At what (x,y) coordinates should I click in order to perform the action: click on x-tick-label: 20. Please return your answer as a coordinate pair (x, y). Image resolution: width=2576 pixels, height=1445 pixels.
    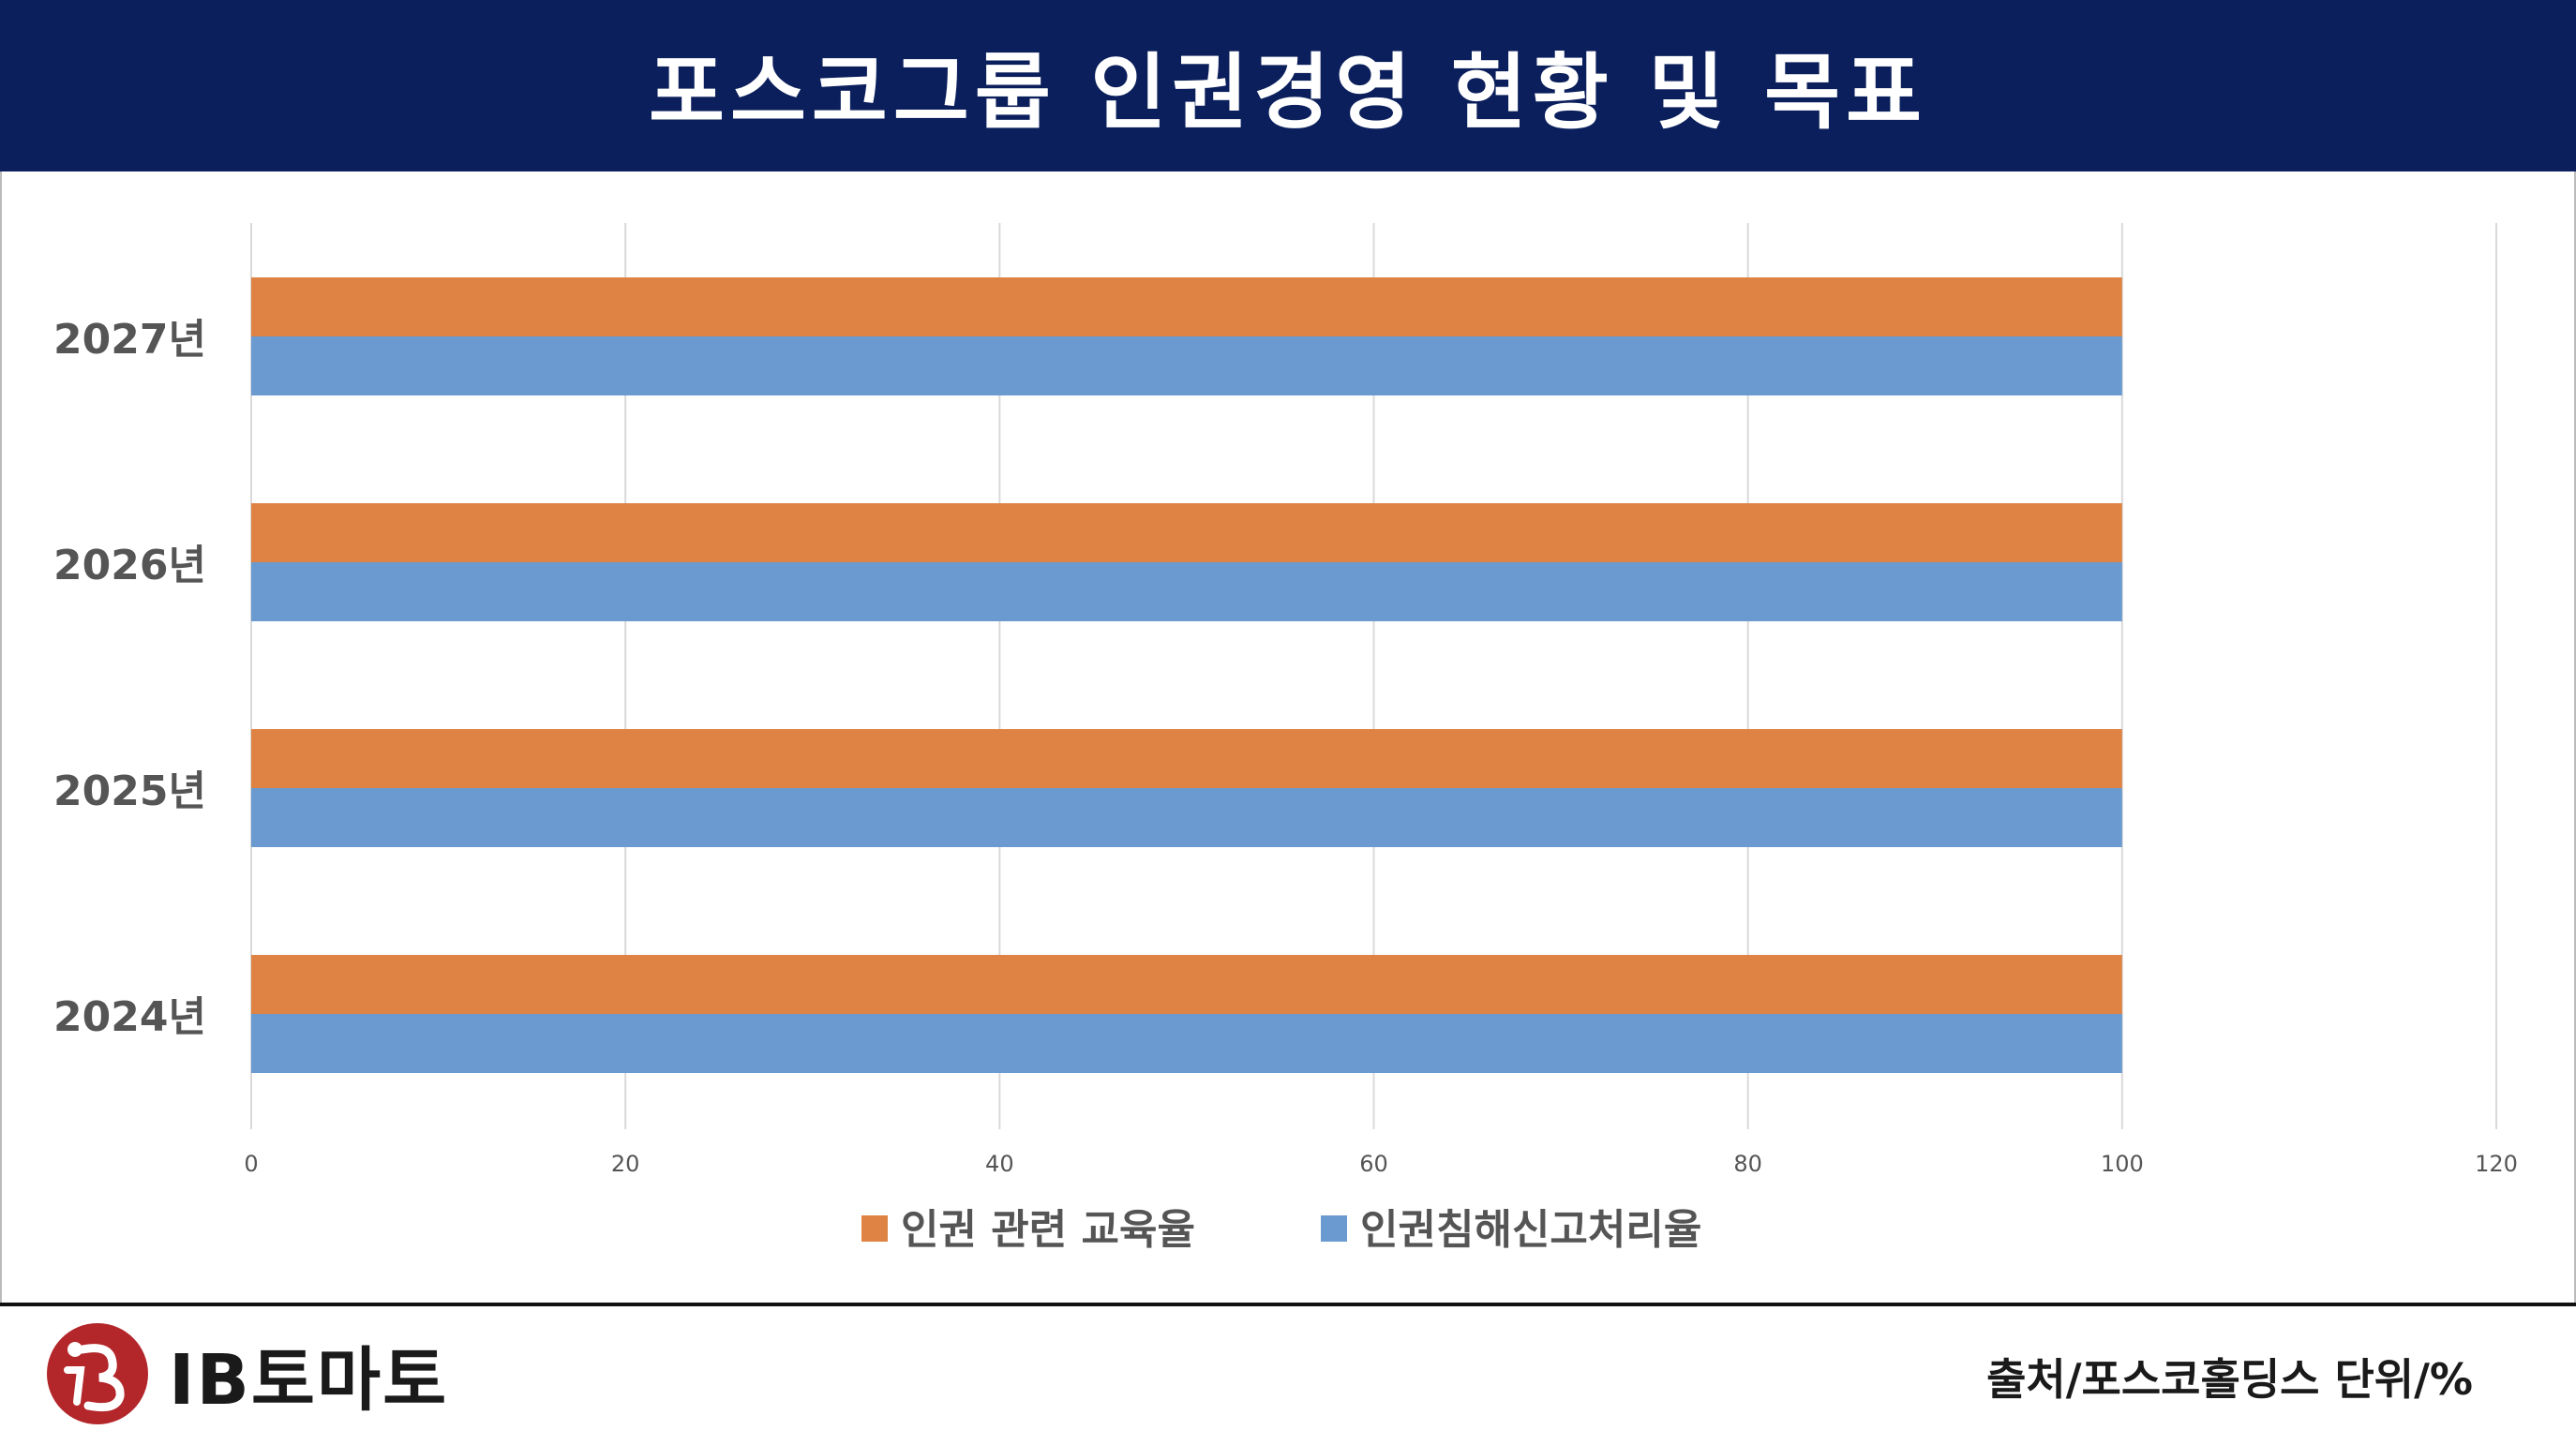
    Looking at the image, I should click on (625, 1164).